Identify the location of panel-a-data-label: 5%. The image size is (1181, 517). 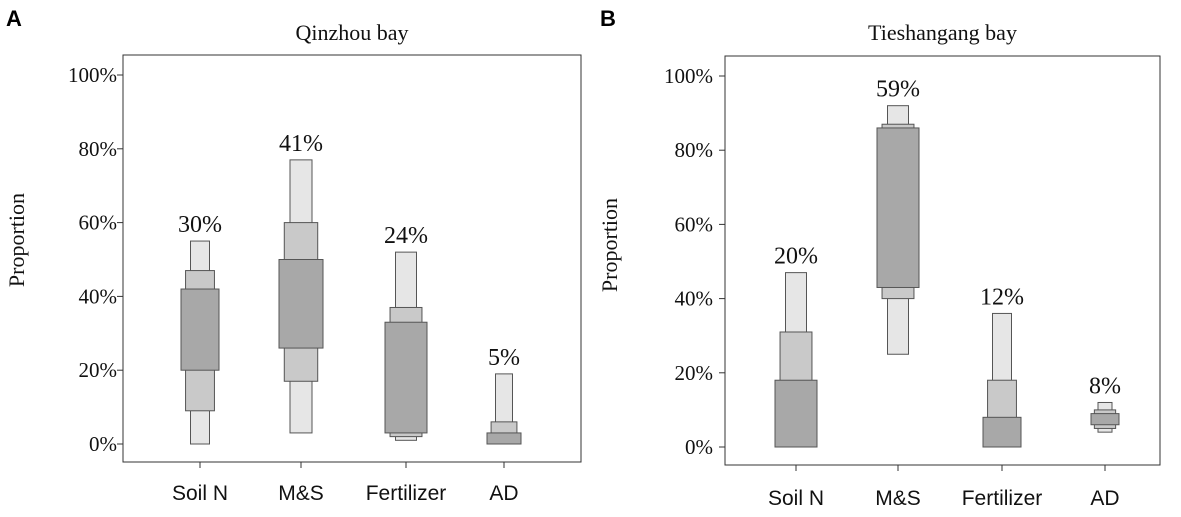
(504, 358).